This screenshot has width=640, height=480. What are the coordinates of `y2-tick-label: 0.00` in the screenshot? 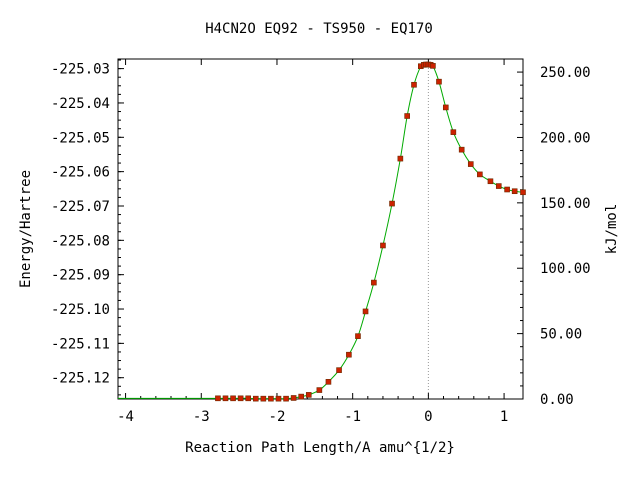 It's located at (557, 400).